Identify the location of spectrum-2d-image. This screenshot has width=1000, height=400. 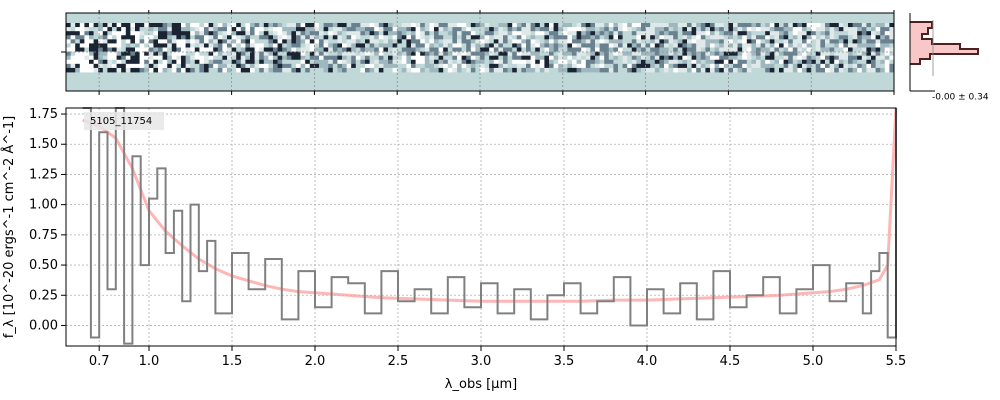
(480, 48).